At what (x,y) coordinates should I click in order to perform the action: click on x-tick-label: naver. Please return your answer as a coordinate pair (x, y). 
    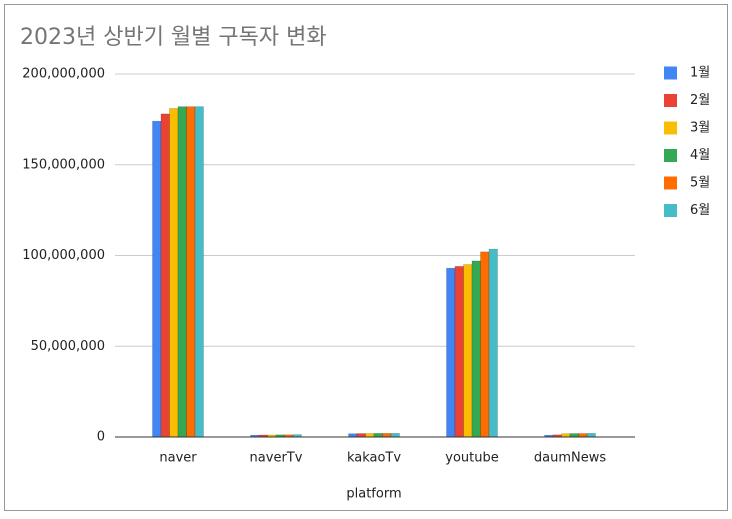
    Looking at the image, I should click on (178, 458).